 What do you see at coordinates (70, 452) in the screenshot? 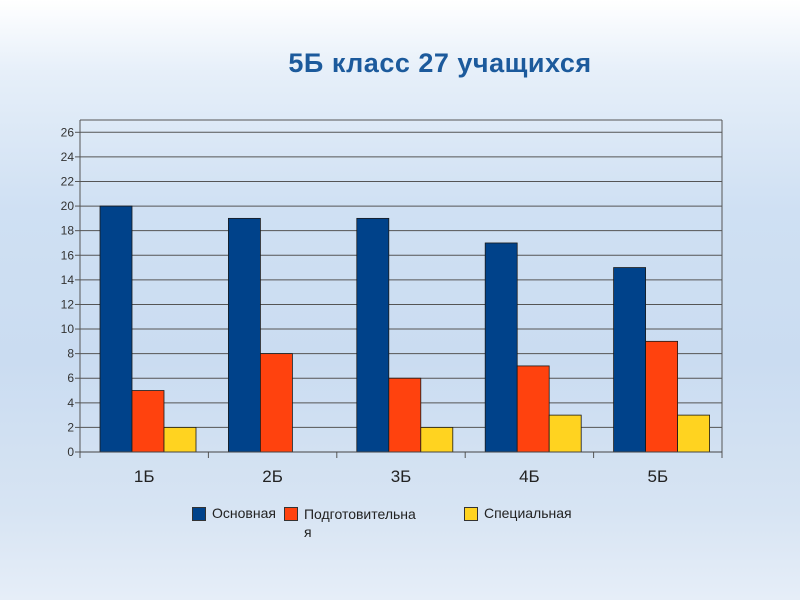
I see `y-tick-label: 0` at bounding box center [70, 452].